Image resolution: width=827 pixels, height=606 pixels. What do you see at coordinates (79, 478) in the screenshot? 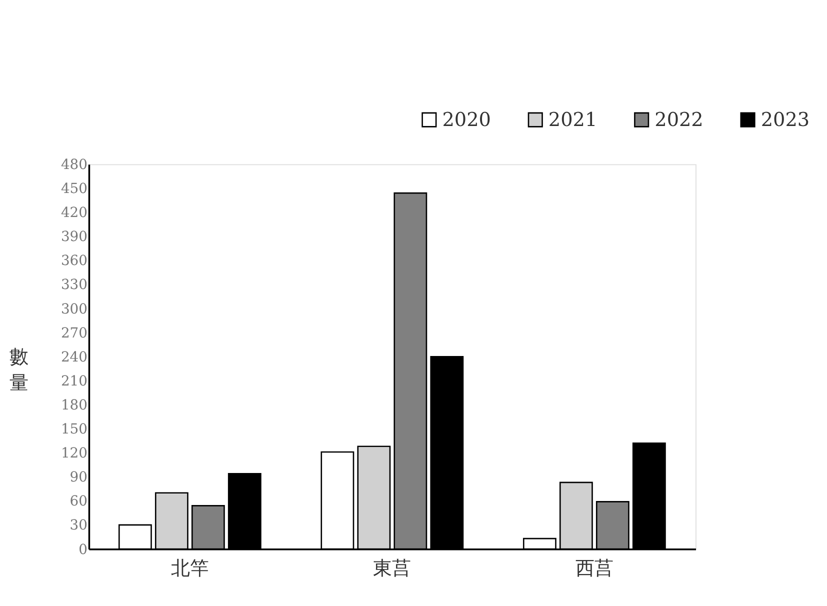
I see `y-tick-label: 90` at bounding box center [79, 478].